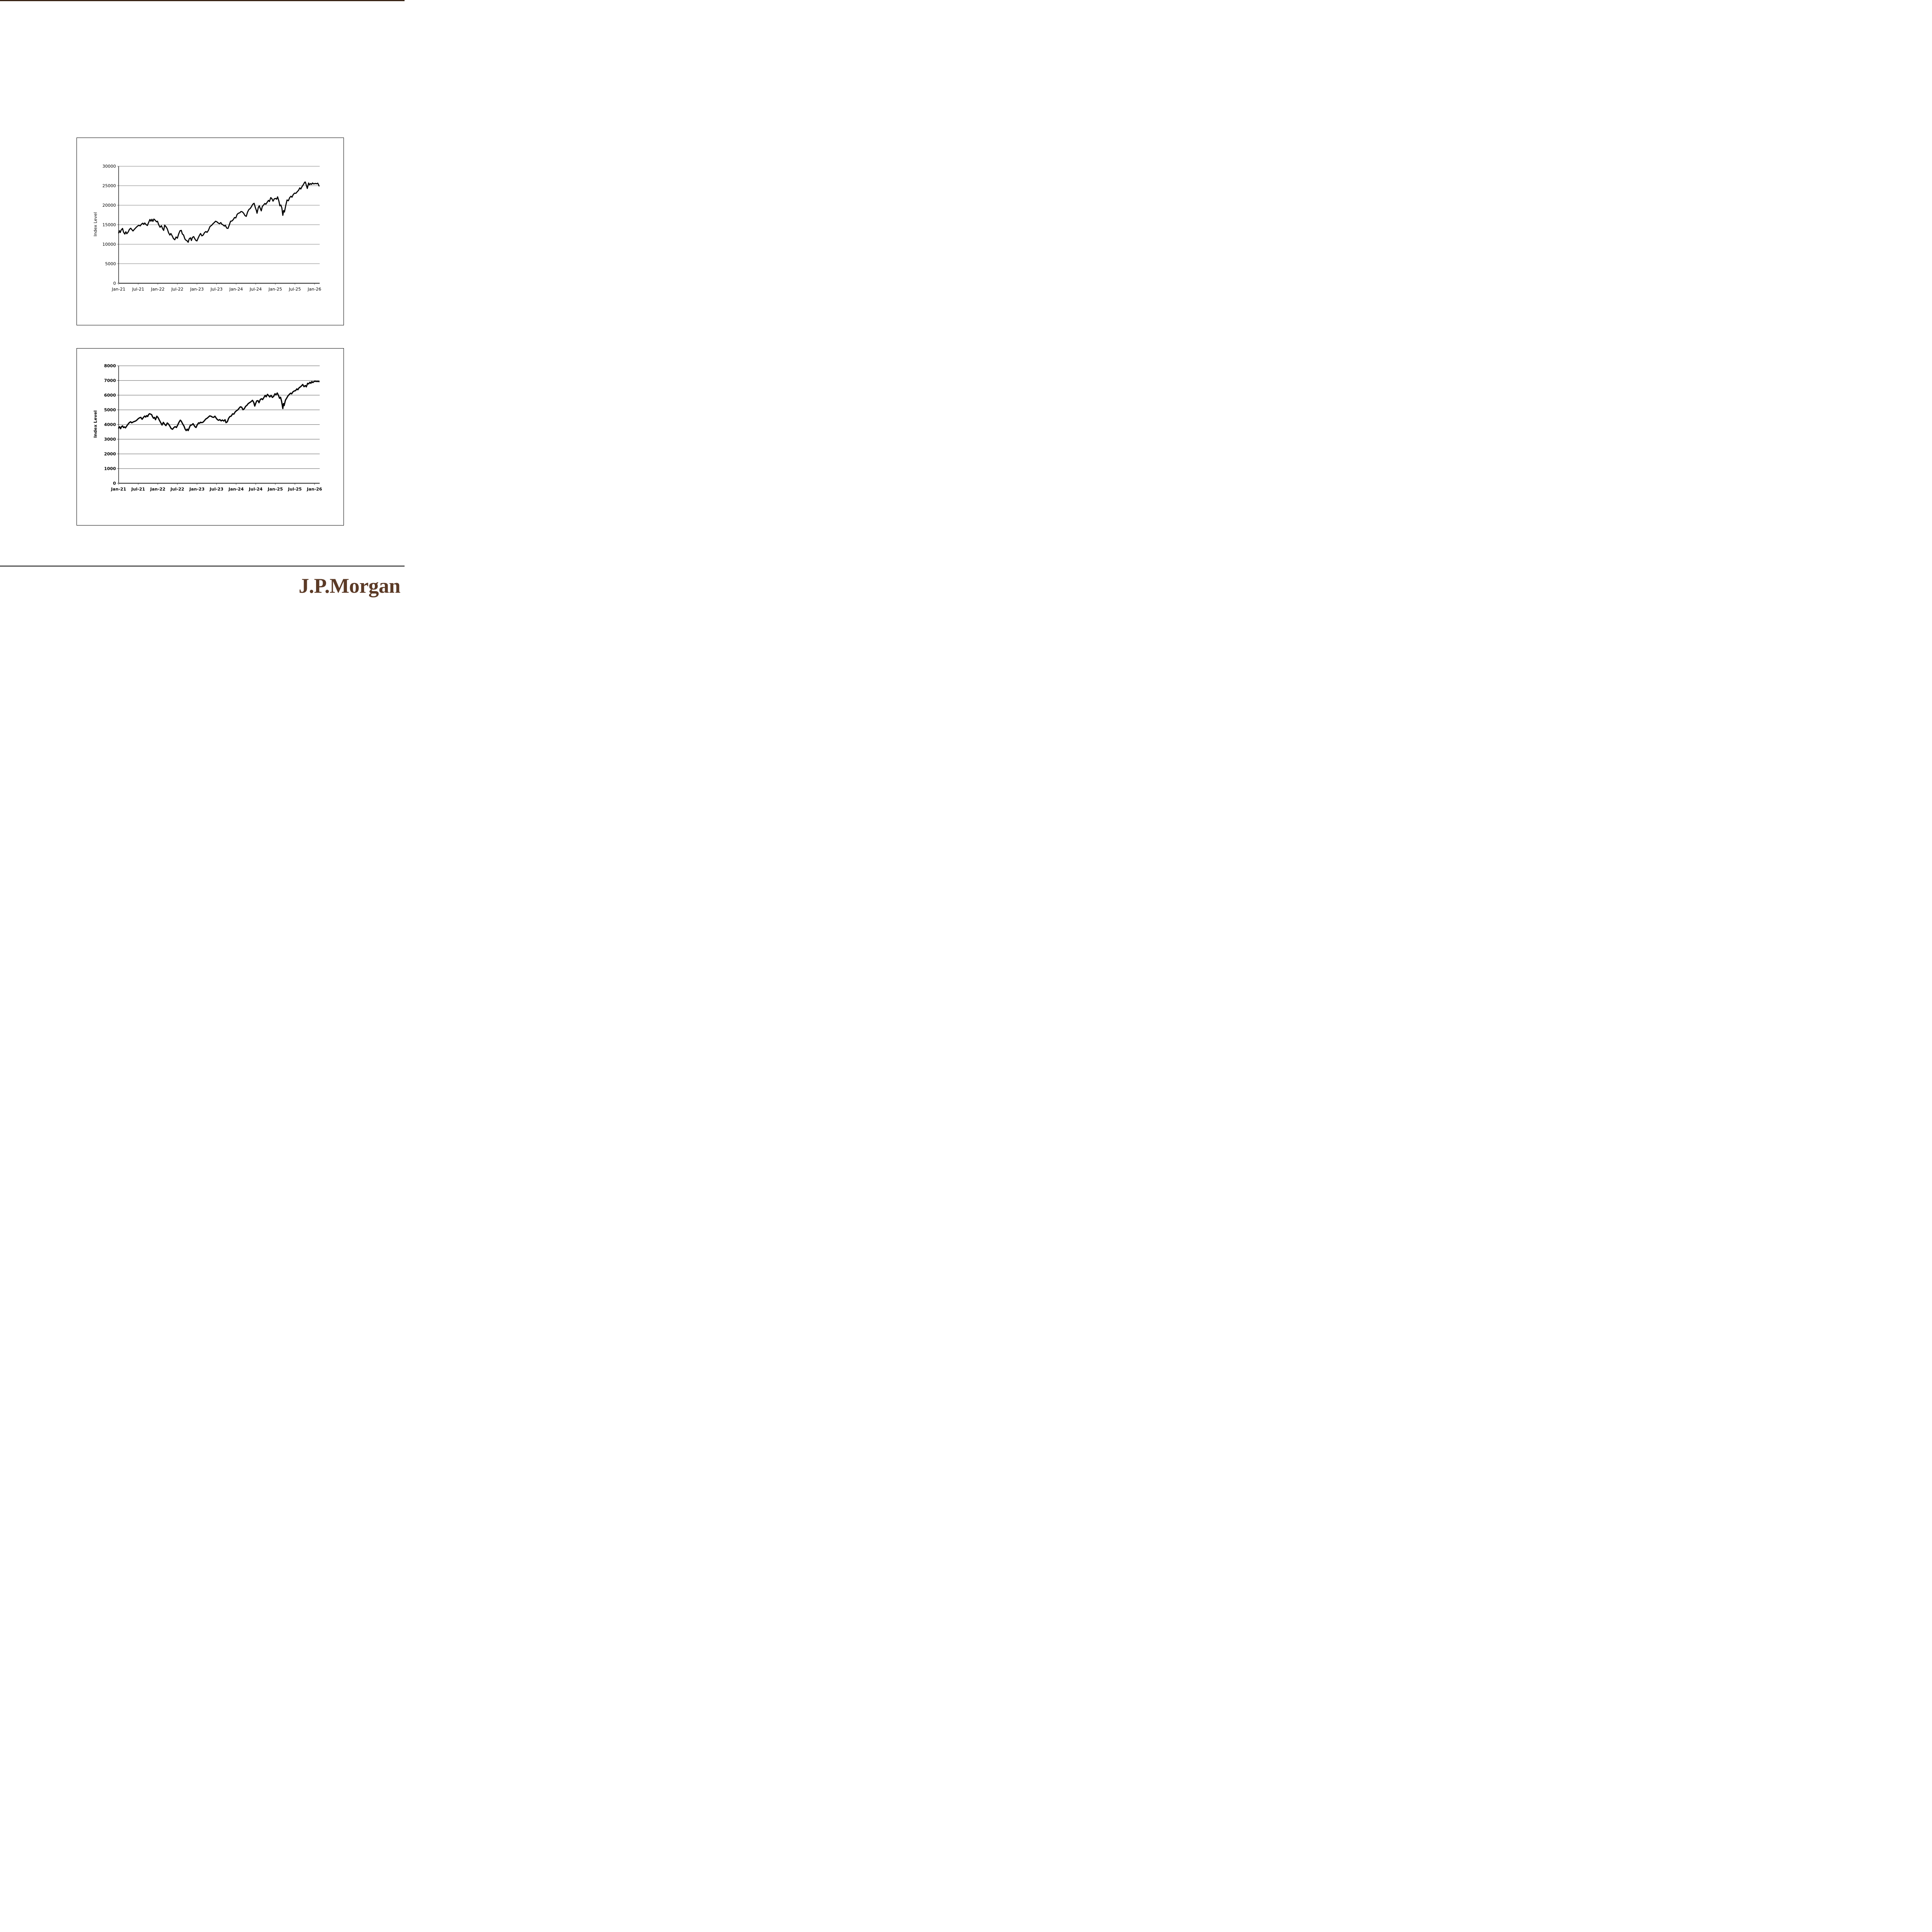 The height and width of the screenshot is (1932, 1932). What do you see at coordinates (350, 585) in the screenshot?
I see `jpmorgan-logo: J.P.Morgan` at bounding box center [350, 585].